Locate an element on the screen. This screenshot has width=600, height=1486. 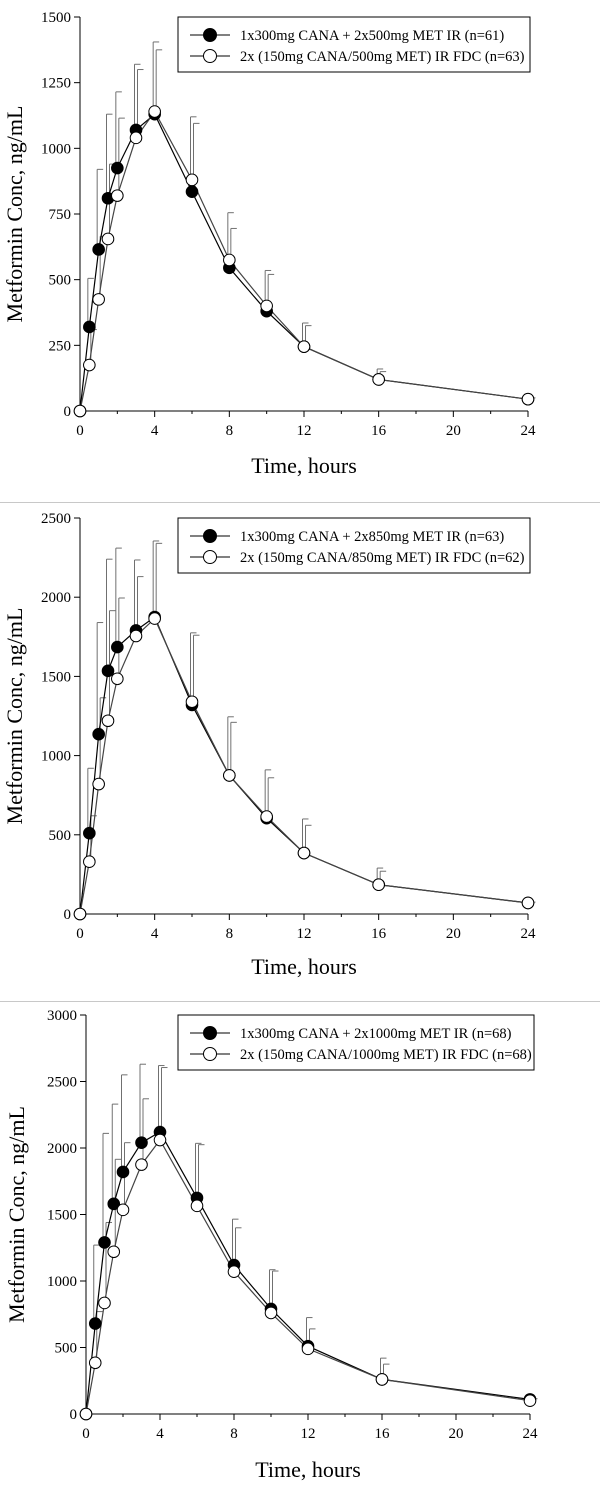
legend-label: 1x300mg CANA + 2x850mg MET IR (n=63) is located at coordinates (372, 537).